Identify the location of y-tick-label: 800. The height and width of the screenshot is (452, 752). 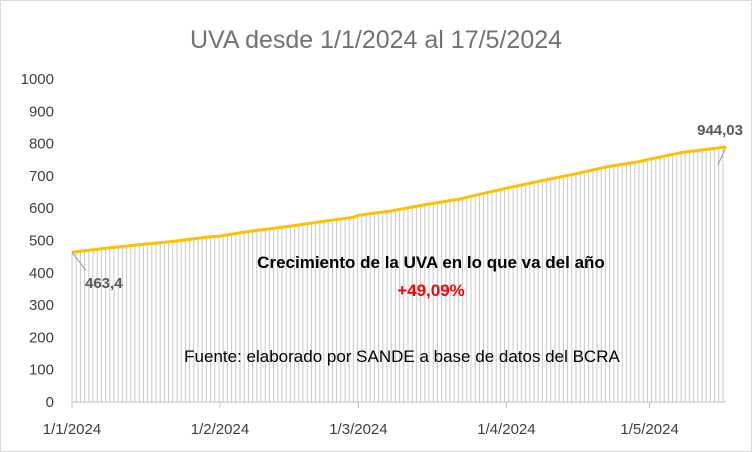
(41, 144).